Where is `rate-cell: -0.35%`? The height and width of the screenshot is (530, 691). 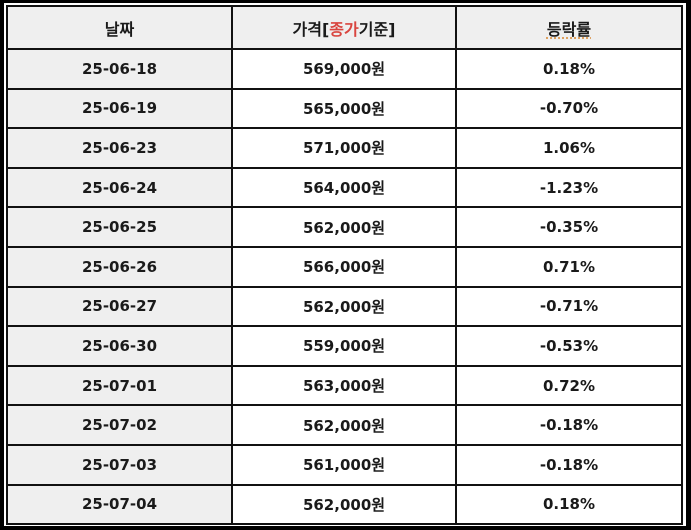
rate-cell: -0.35% is located at coordinates (569, 227).